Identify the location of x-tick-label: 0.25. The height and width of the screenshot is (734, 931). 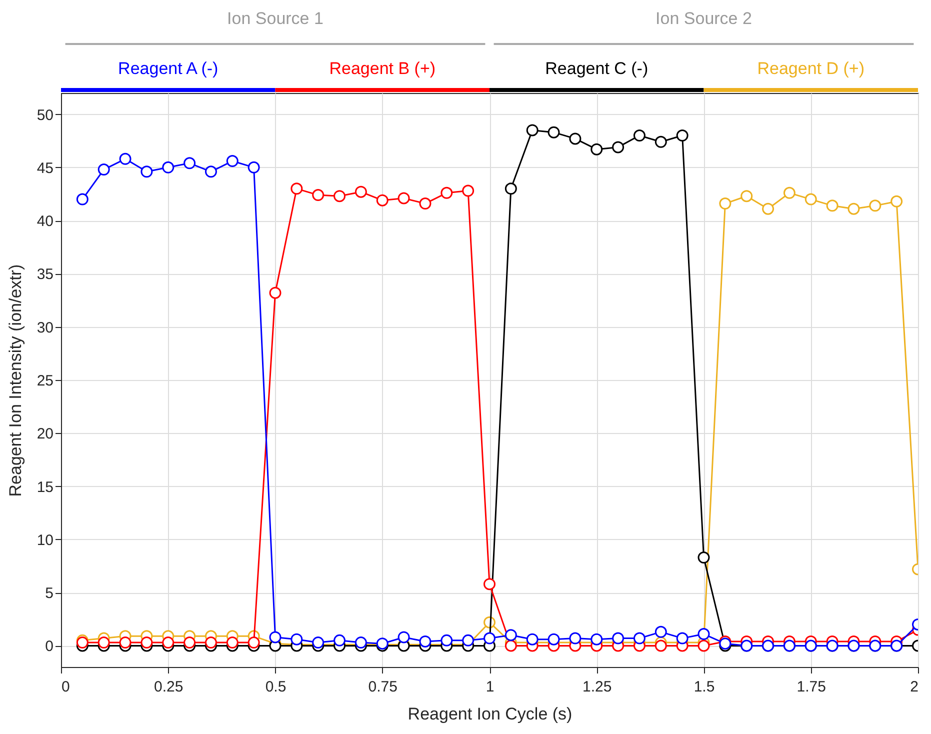
(169, 687).